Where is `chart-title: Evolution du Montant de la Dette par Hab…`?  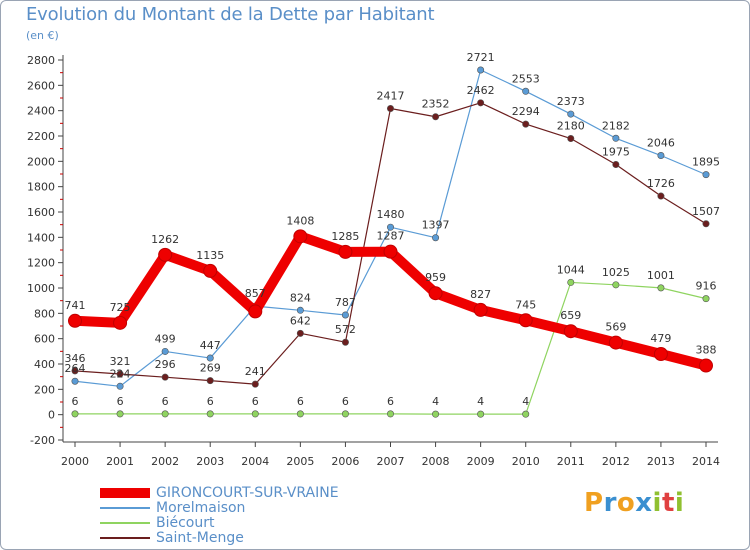
chart-title: Evolution du Montant de la Dette par Hab… is located at coordinates (230, 14).